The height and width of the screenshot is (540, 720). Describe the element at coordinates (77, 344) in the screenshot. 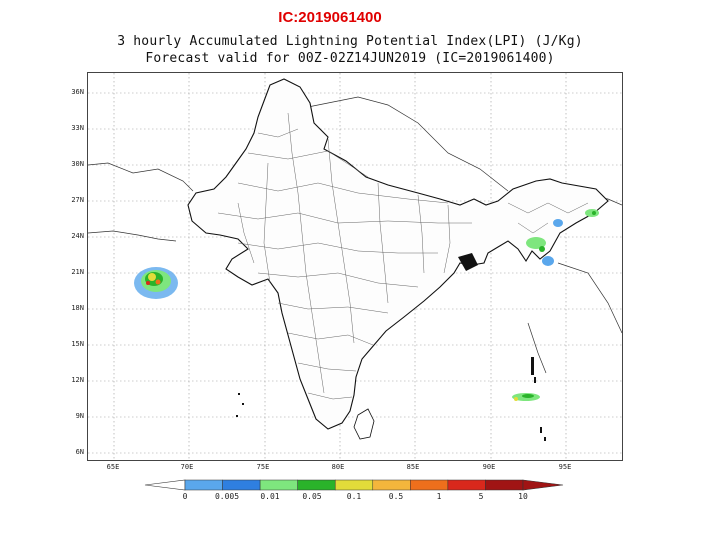

I see `lat-tick-label: 15N` at that location.